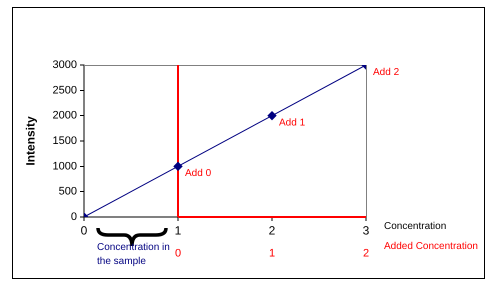  I want to click on x-axis-title: Concentration, so click(415, 226).